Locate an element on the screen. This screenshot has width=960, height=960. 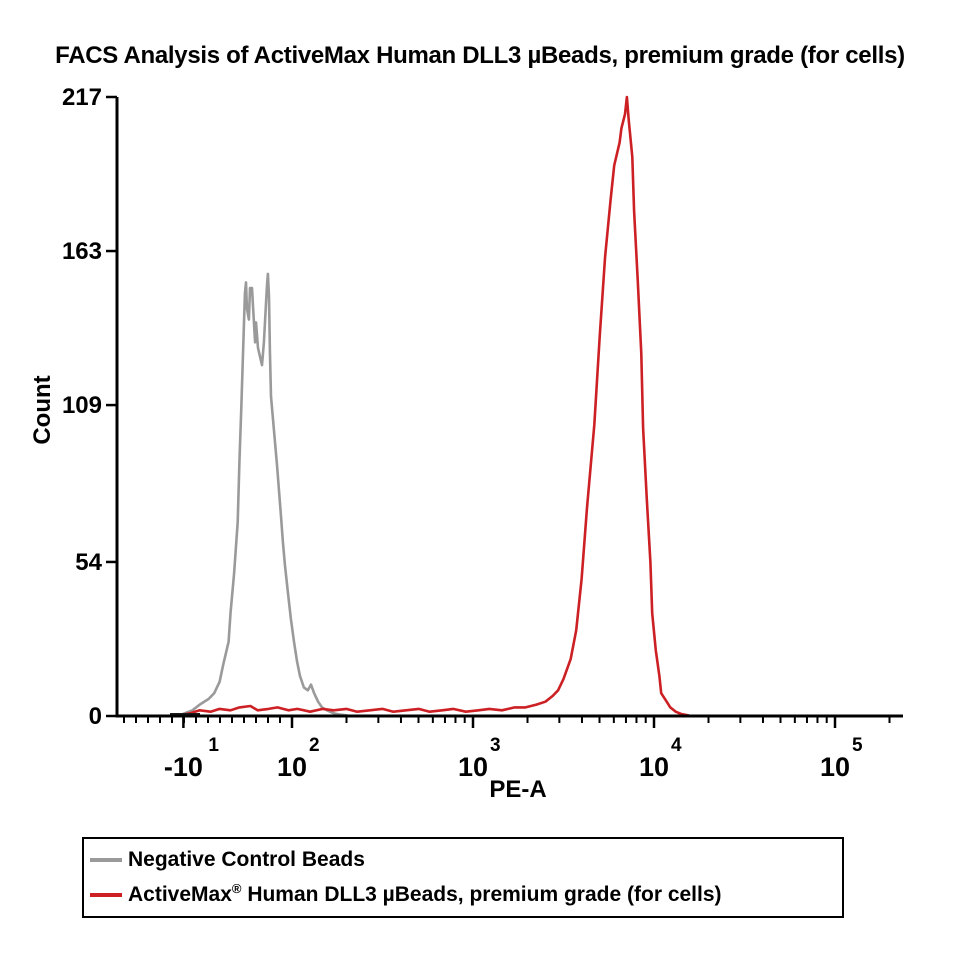
red-line-swatch is located at coordinates (106, 894).